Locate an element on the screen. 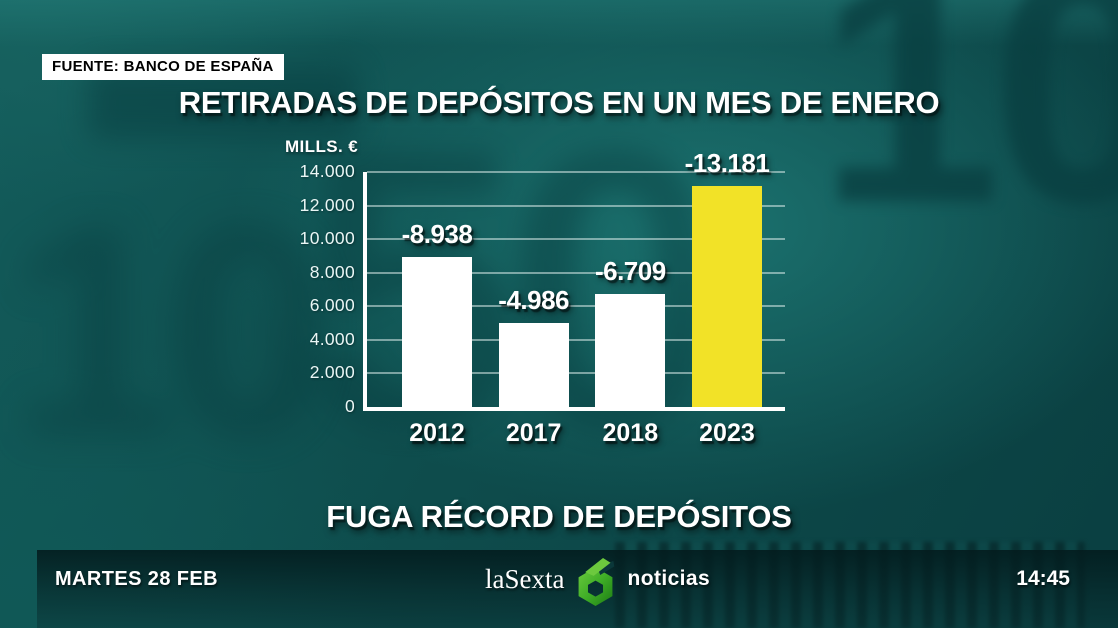 This screenshot has height=628, width=1118. y-axis-tick-label: 14.000 is located at coordinates (327, 171).